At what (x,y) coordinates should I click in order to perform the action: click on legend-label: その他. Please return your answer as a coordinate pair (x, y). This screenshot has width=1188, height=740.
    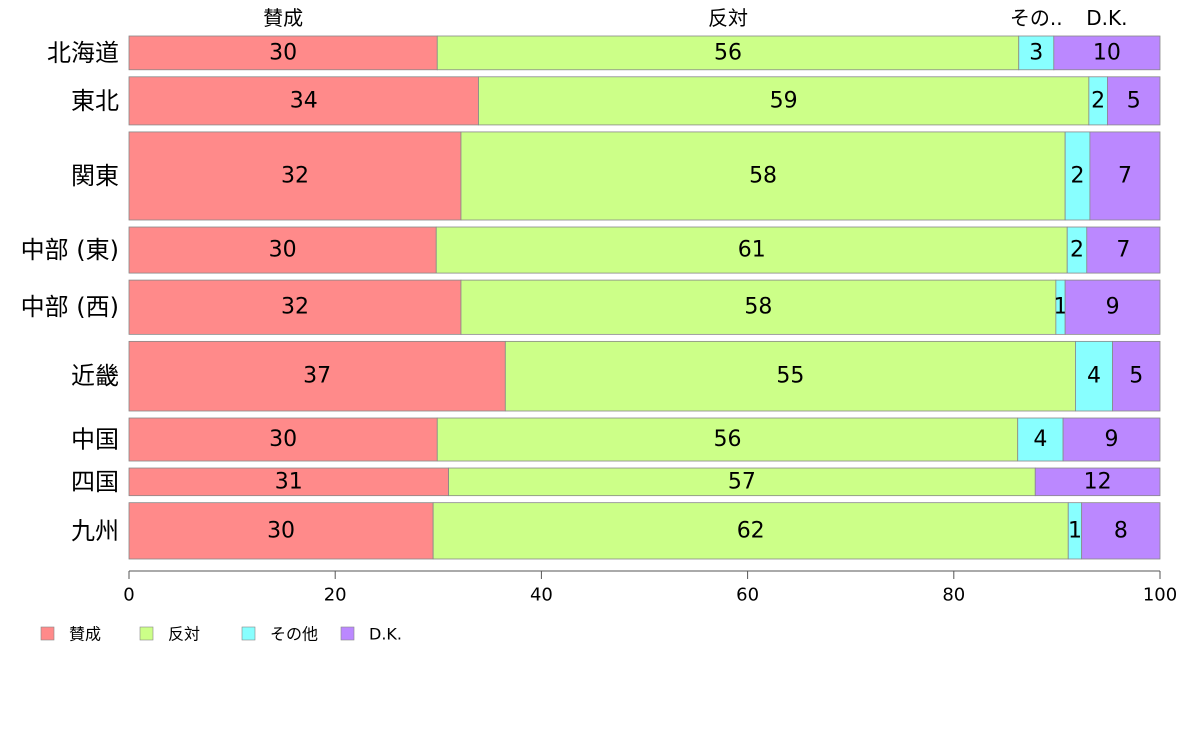
    Looking at the image, I should click on (294, 634).